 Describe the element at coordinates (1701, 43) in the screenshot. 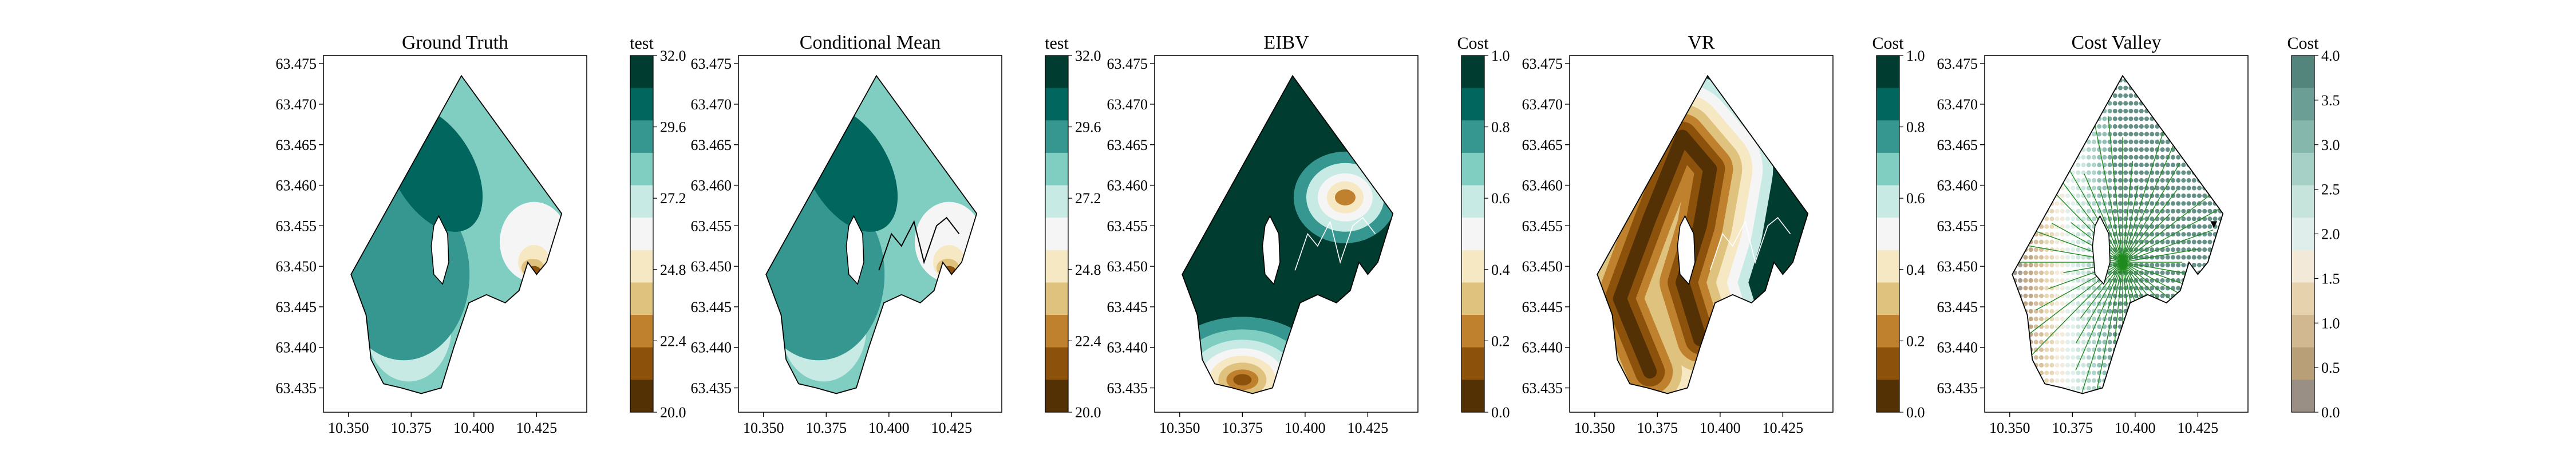

I see `panel-title: VR` at that location.